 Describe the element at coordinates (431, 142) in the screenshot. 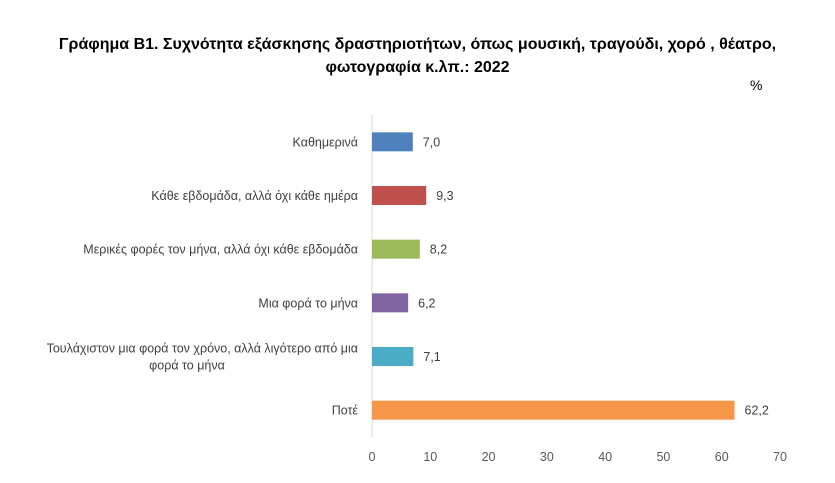

I see `data-label-1: 7,0` at that location.